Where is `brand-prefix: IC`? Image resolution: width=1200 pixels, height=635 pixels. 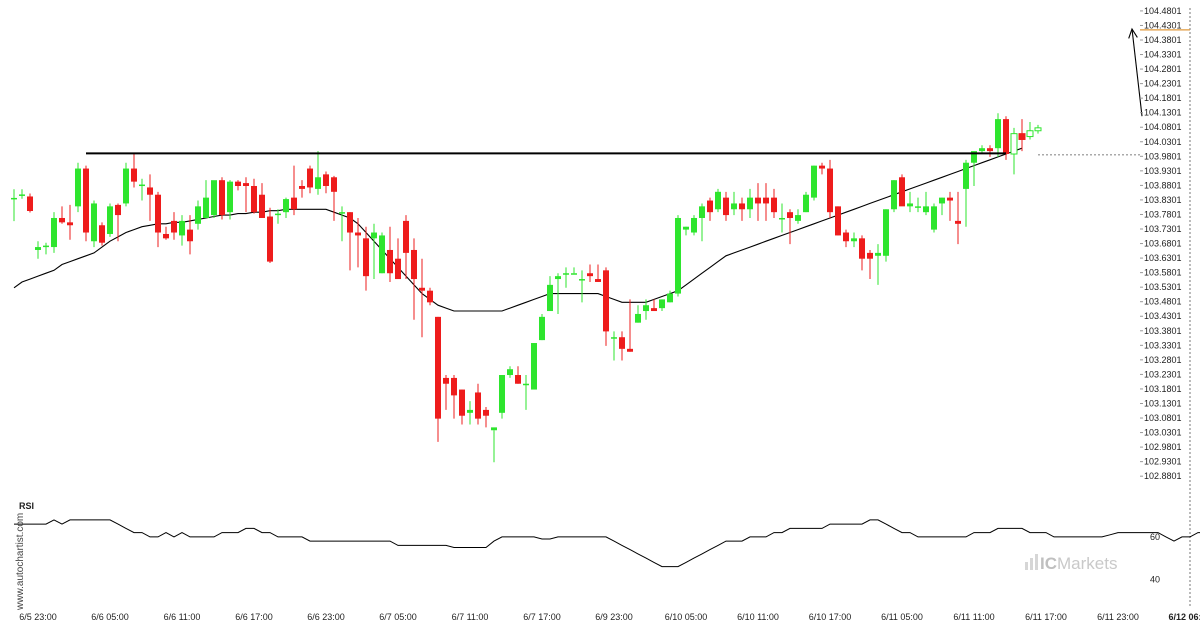 brand-prefix: IC is located at coordinates (1048, 563).